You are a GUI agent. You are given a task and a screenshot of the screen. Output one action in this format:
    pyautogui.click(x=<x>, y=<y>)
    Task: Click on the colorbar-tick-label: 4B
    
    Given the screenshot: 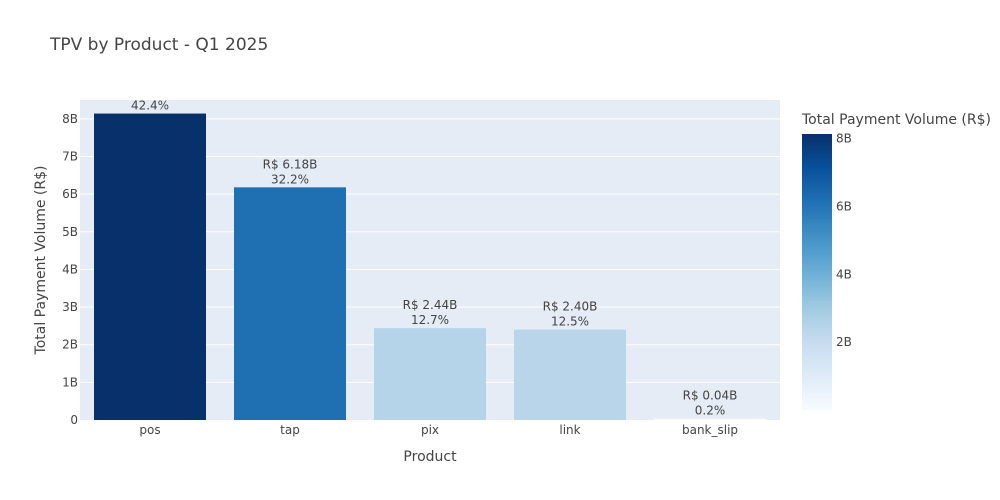 What is the action you would take?
    pyautogui.click(x=844, y=274)
    